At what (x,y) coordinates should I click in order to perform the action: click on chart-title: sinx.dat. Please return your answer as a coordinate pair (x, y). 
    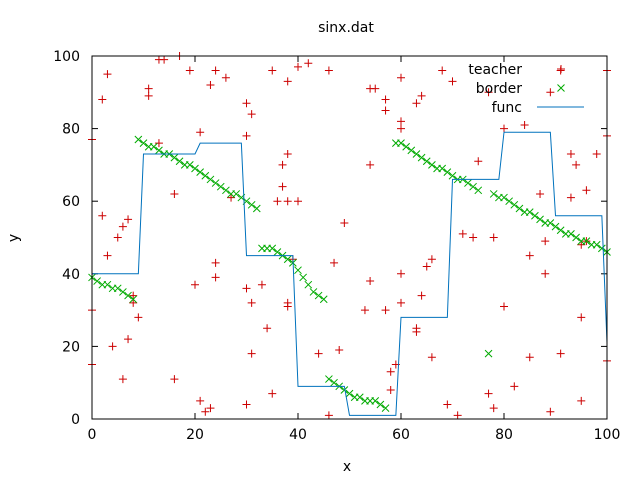
    Looking at the image, I should click on (346, 28).